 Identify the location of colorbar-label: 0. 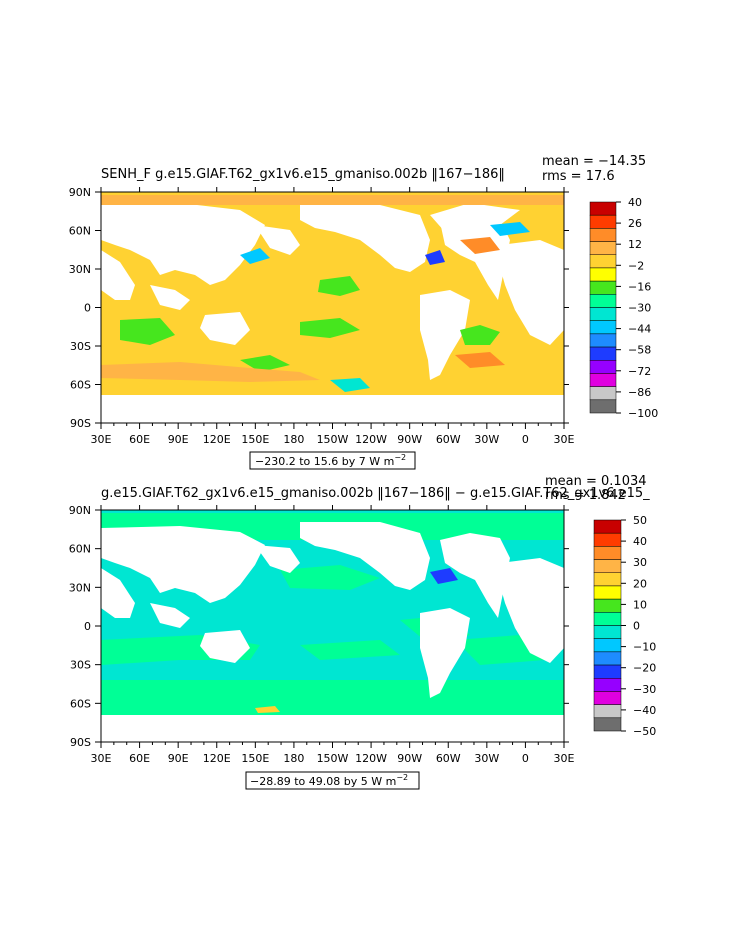
(636, 626).